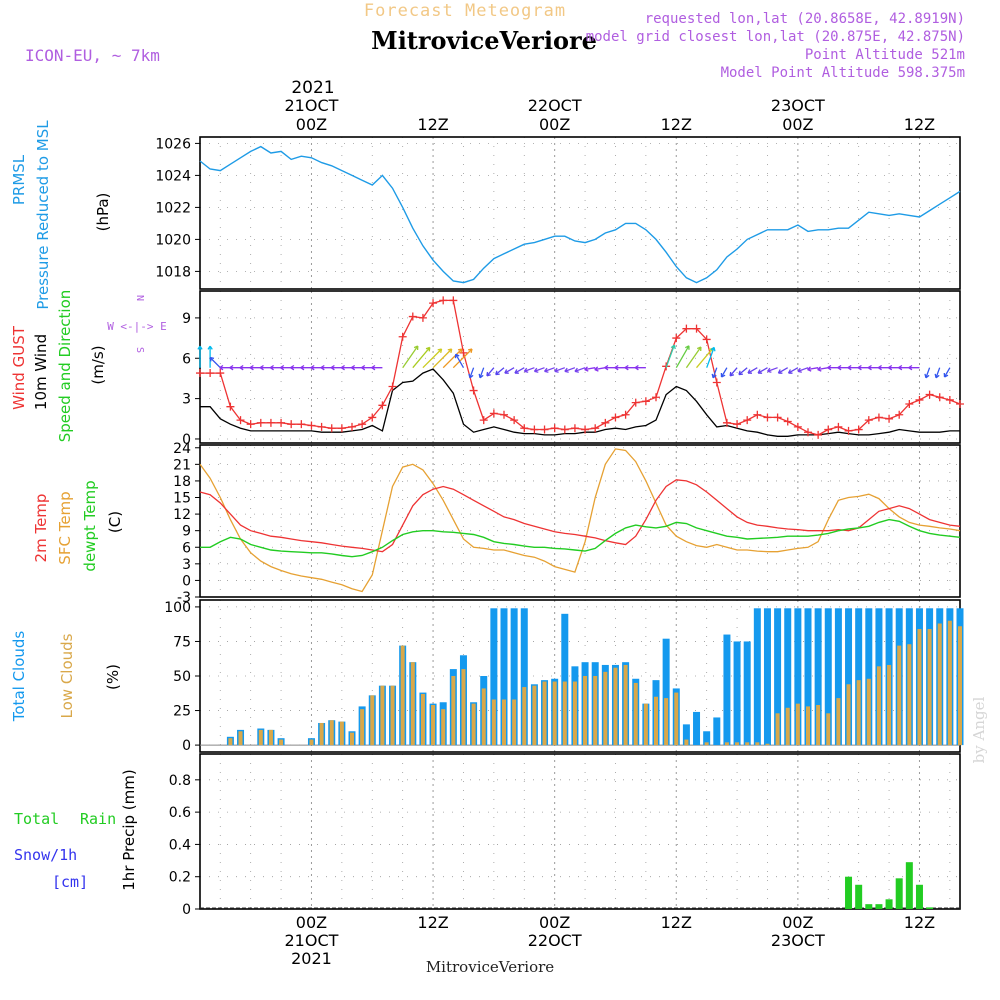  Describe the element at coordinates (90, 525) in the screenshot. I see `temp-label-dewpt: dewpt Temp` at that location.